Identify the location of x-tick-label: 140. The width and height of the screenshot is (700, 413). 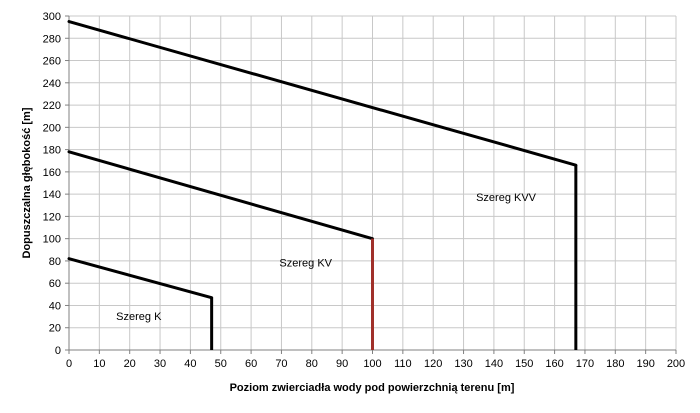
(494, 364).